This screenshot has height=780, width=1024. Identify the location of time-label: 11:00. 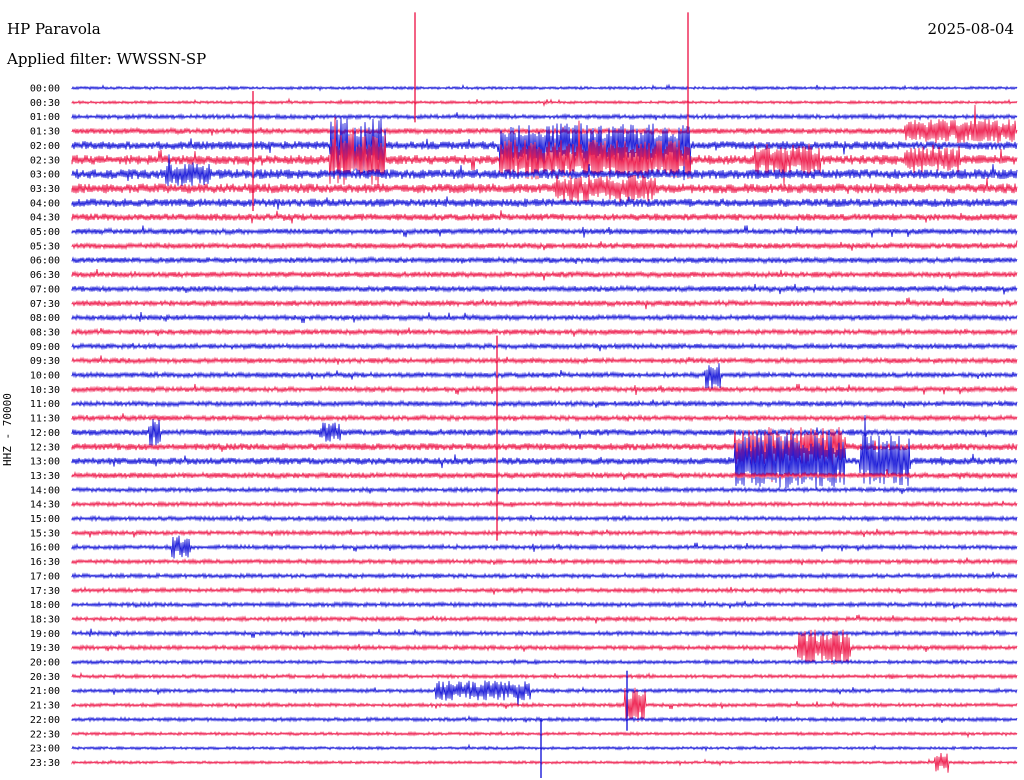
(45, 404).